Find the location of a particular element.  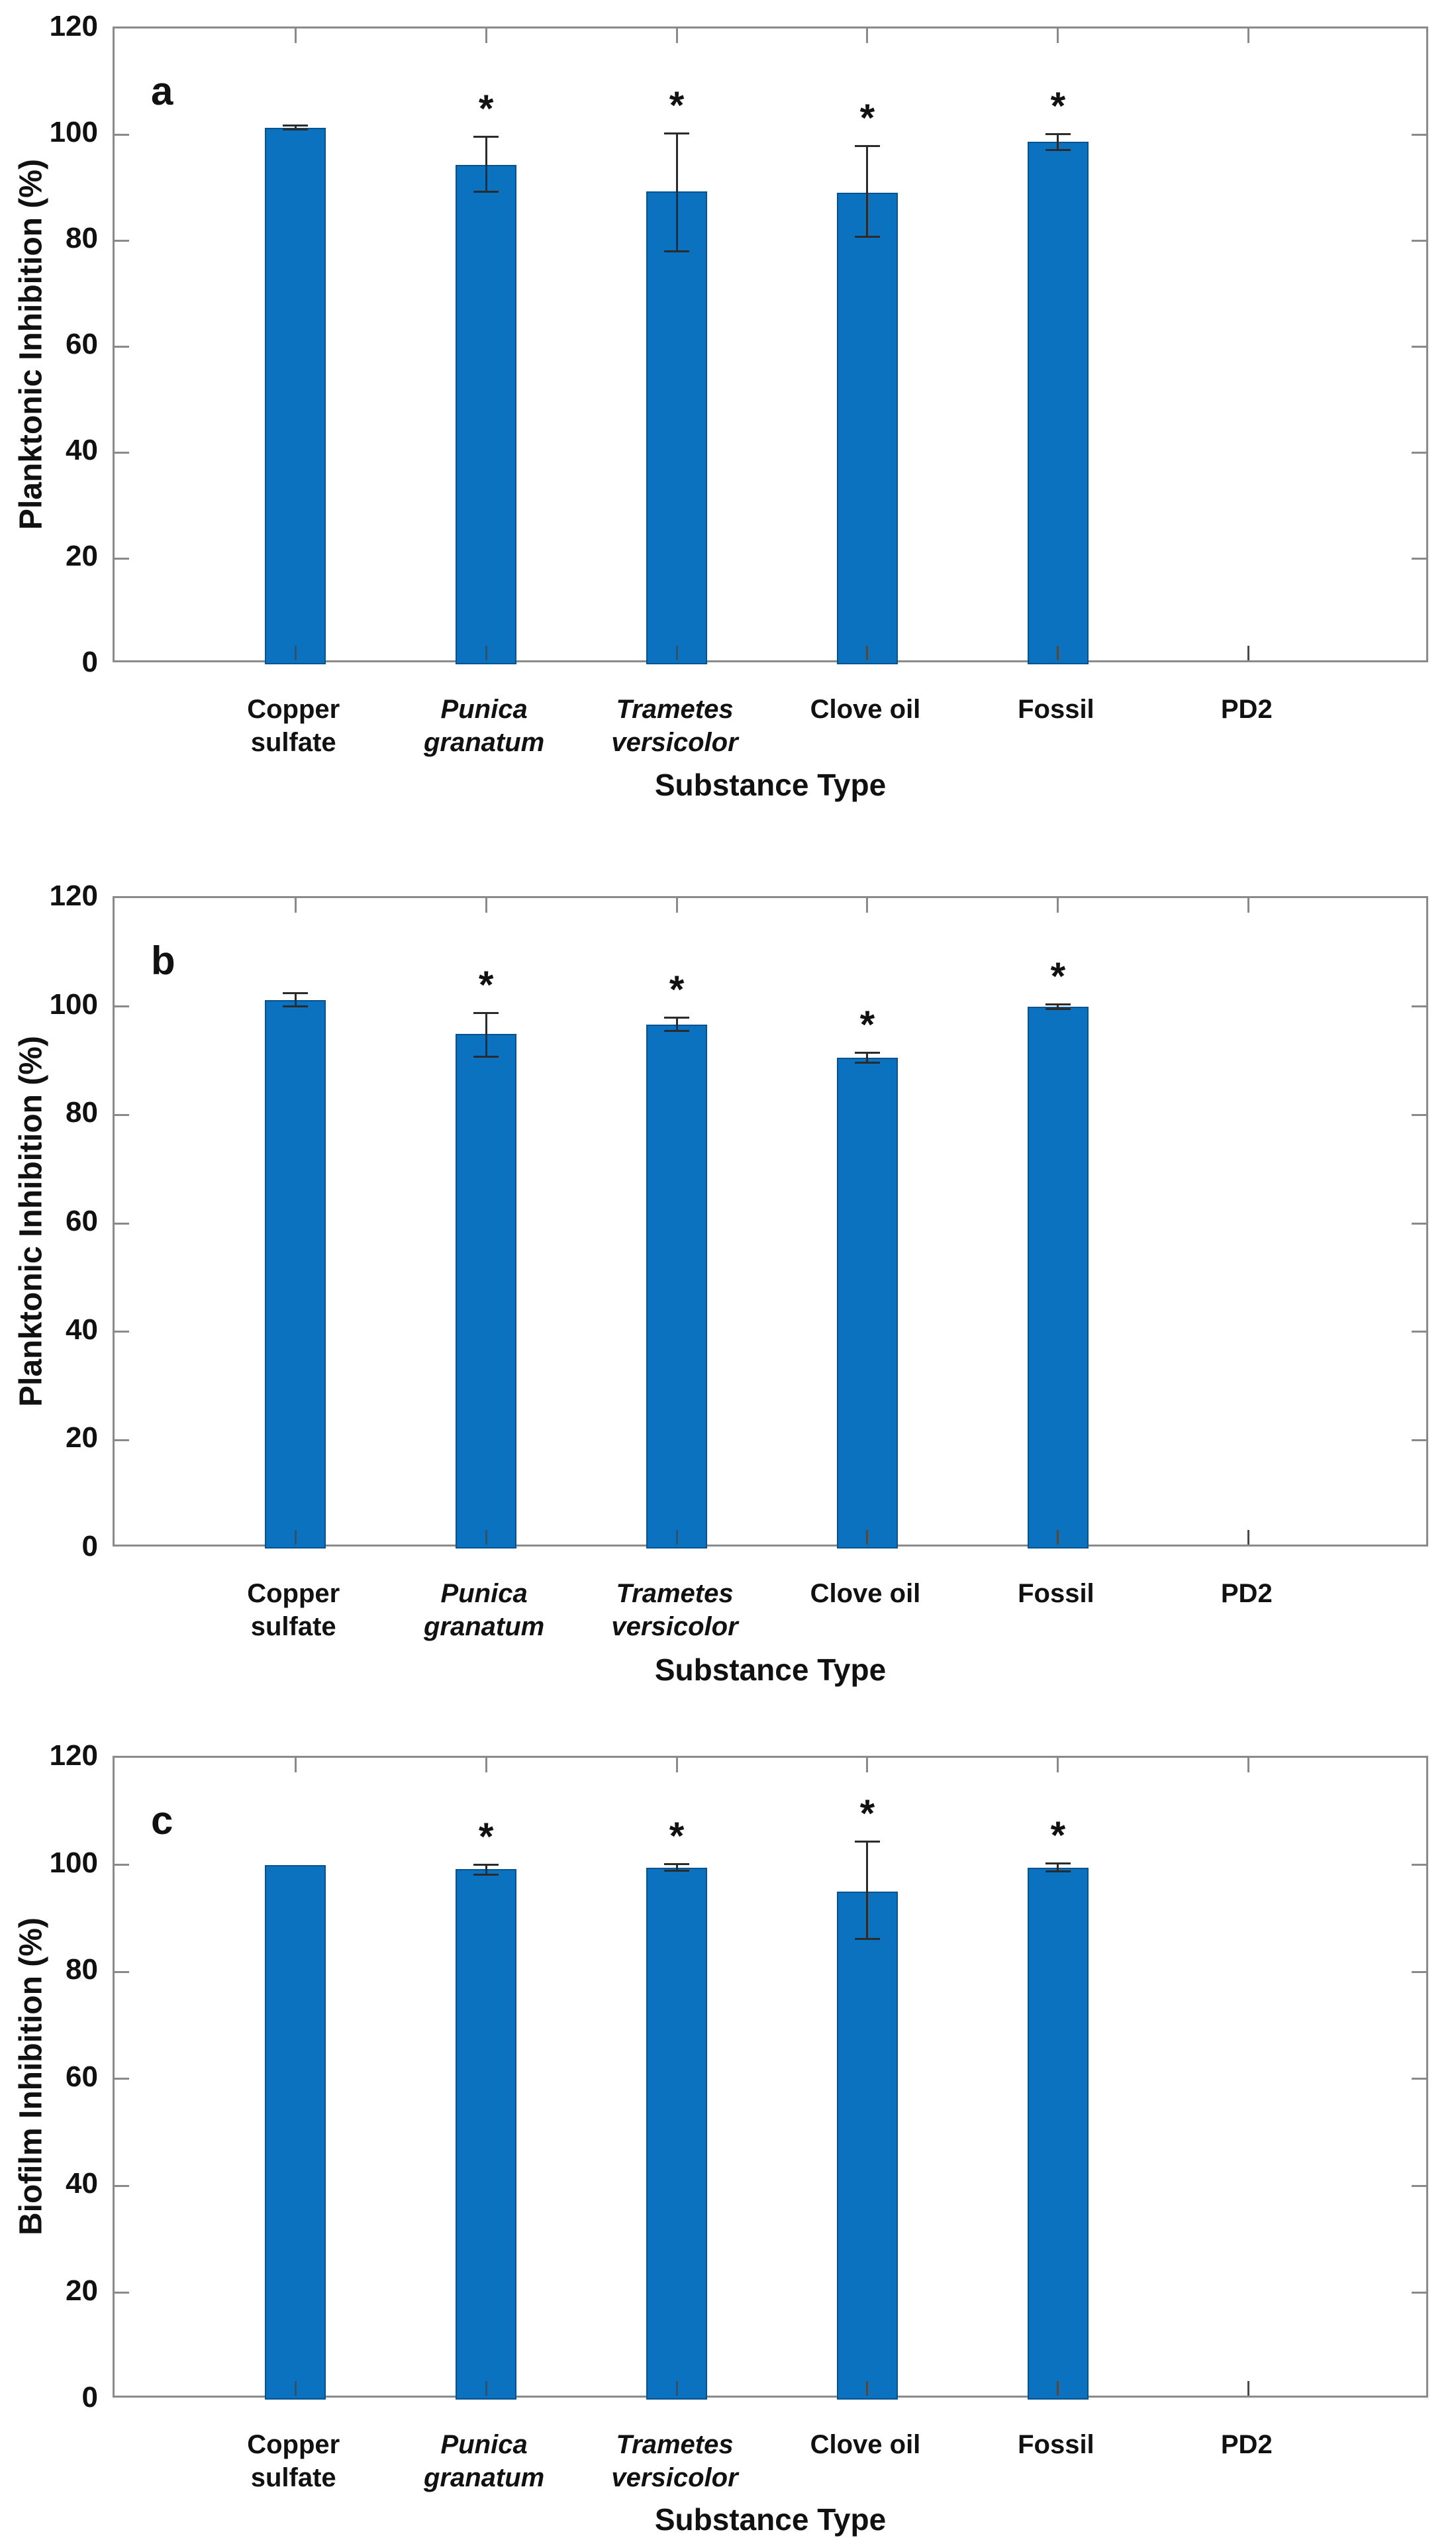

bar-punica-granatum is located at coordinates (486, 414).